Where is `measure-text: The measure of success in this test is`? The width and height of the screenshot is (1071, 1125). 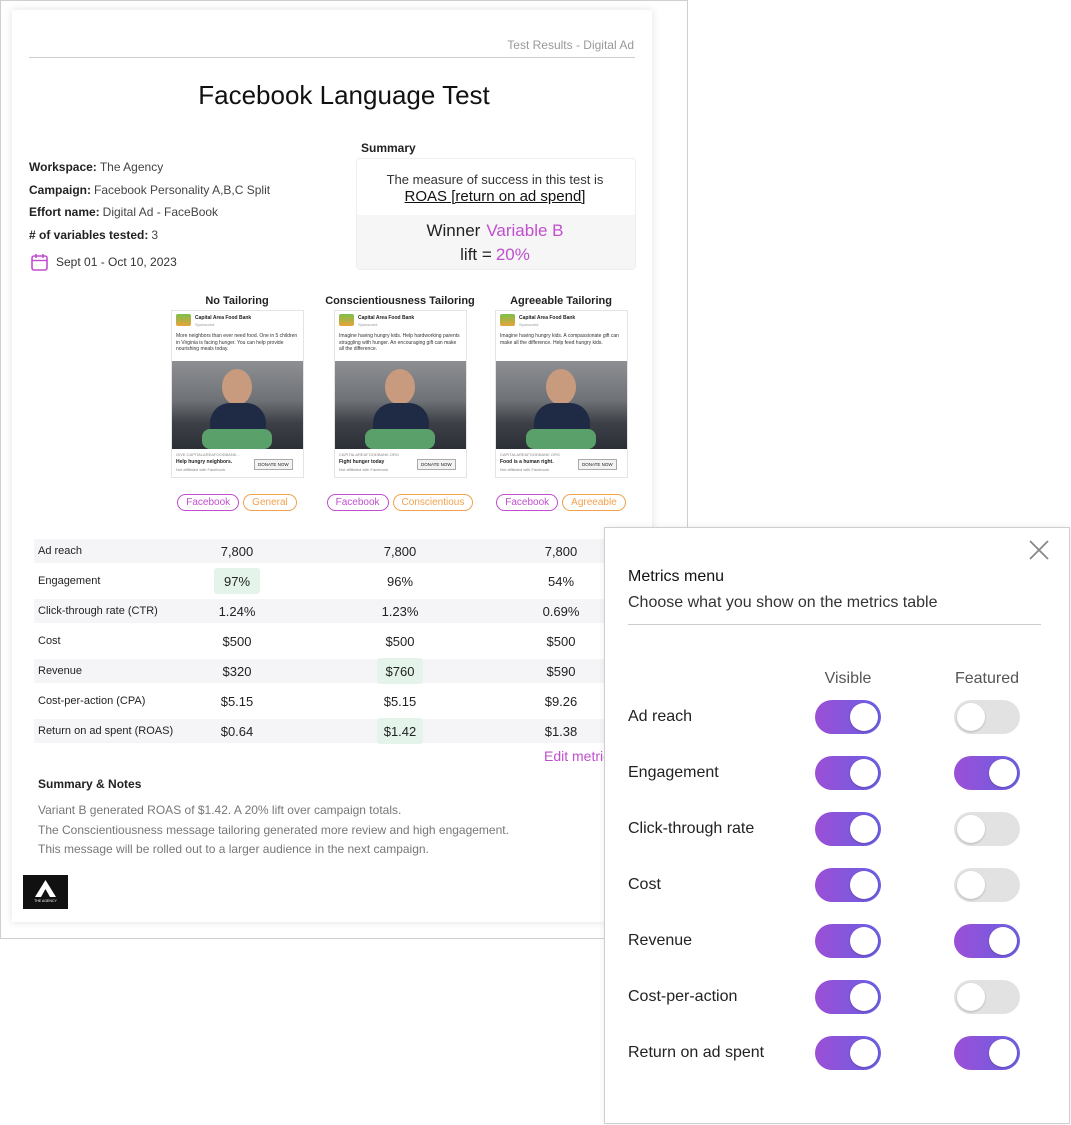 measure-text: The measure of success in this test is is located at coordinates (495, 179).